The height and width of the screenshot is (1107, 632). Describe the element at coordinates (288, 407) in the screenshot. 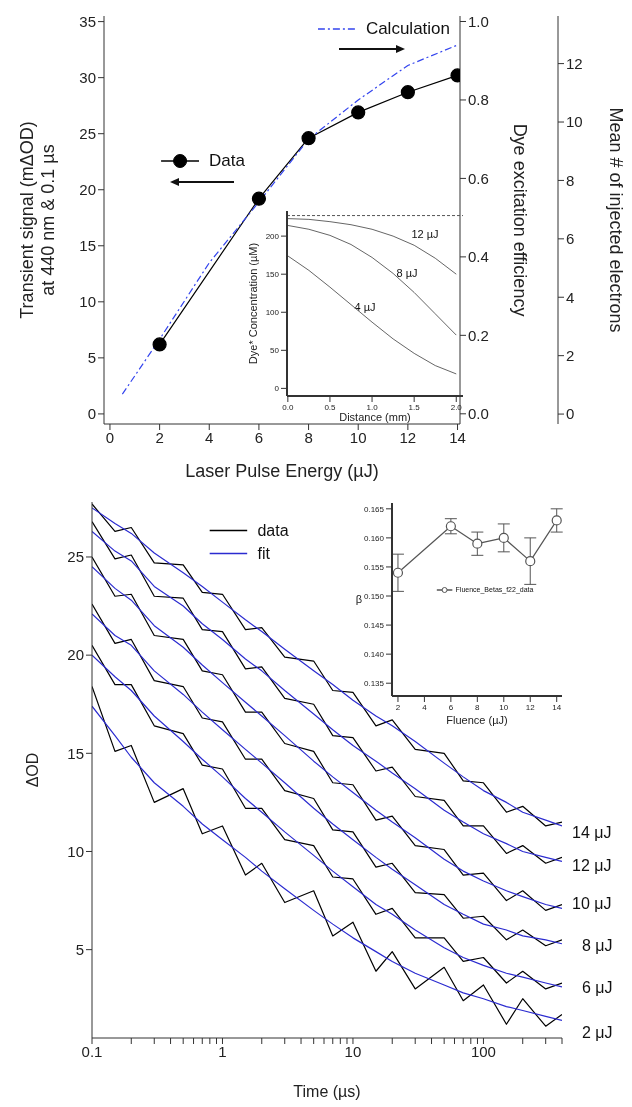

I see `x-tick-label: 0.0` at that location.